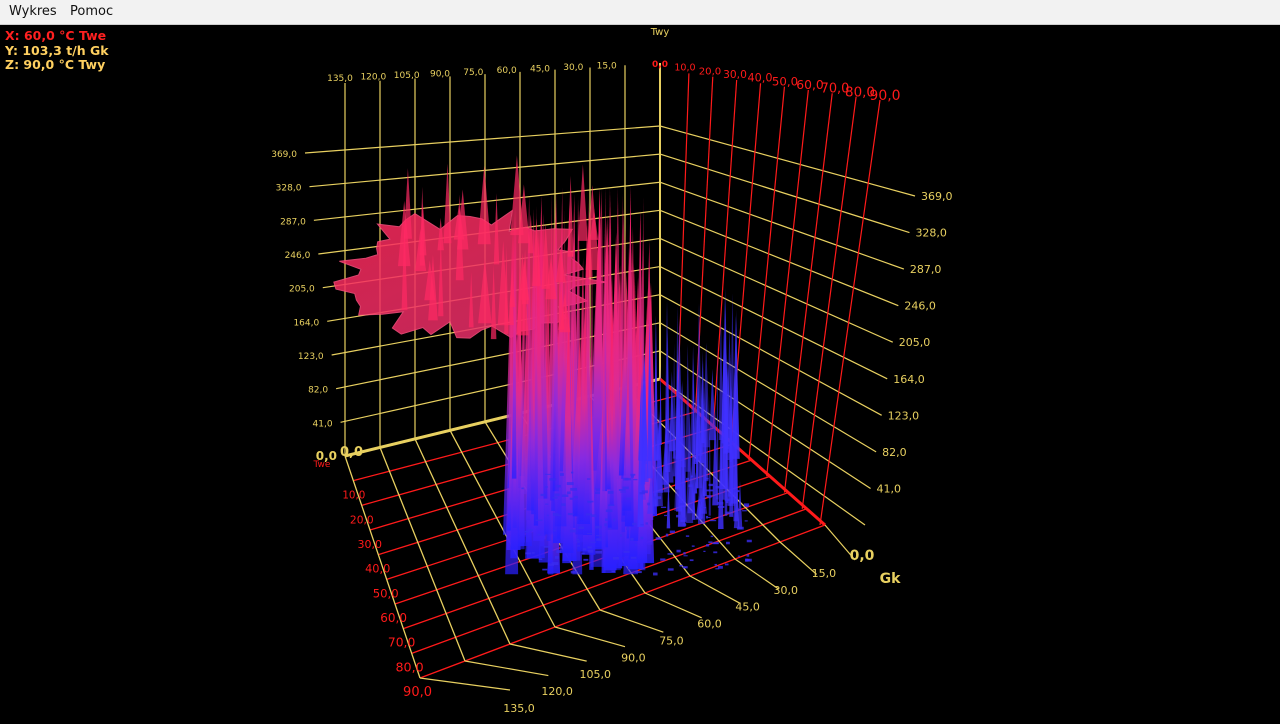  What do you see at coordinates (409, 666) in the screenshot?
I see `twe-tick: 80,0` at bounding box center [409, 666].